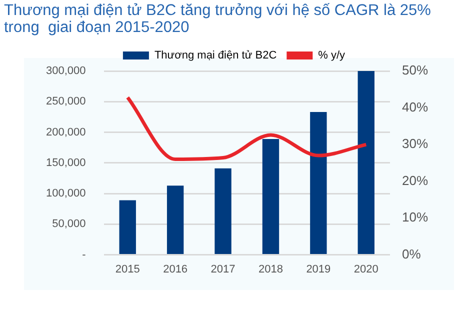 This screenshot has height=311, width=466. Describe the element at coordinates (415, 70) in the screenshot. I see `y2-tick-label: 50%` at that location.